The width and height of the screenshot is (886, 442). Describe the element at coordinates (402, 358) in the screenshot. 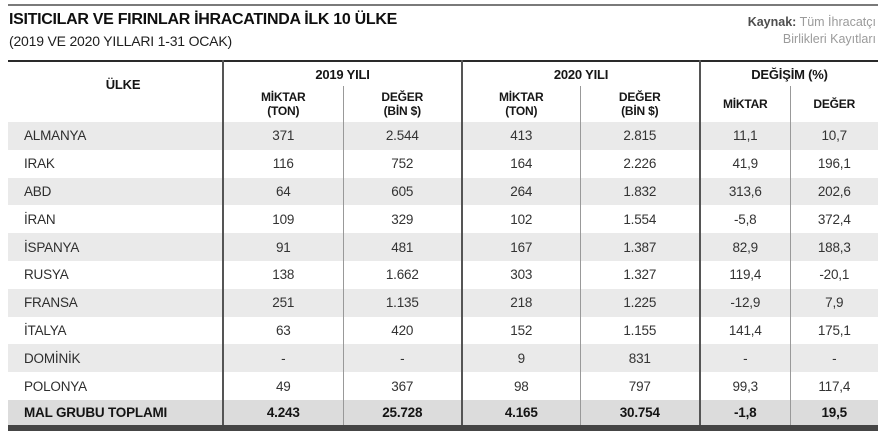

I see `cell-2019-deger: -` at that location.